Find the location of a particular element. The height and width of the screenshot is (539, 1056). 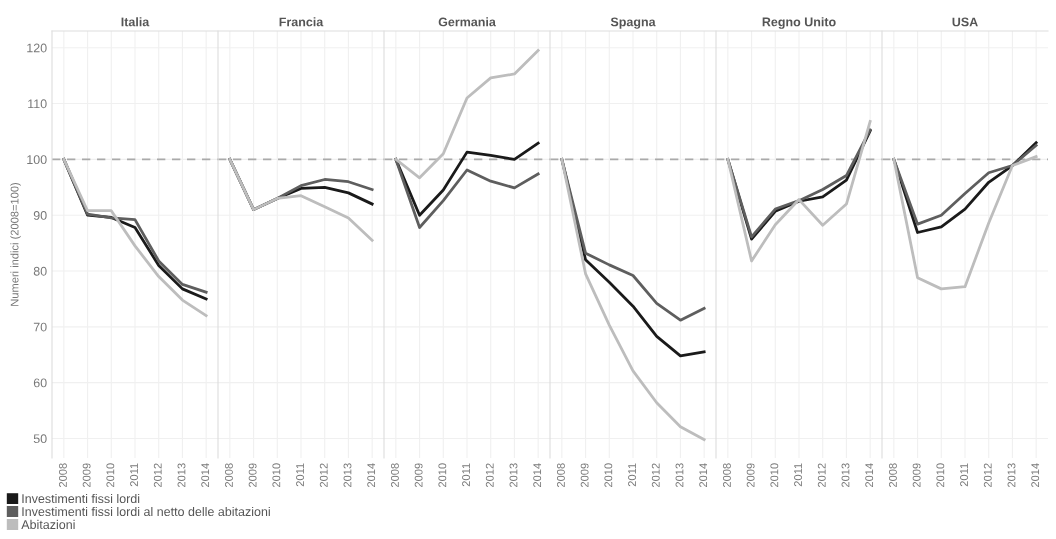

y-tick-label: 70 is located at coordinates (40, 327).